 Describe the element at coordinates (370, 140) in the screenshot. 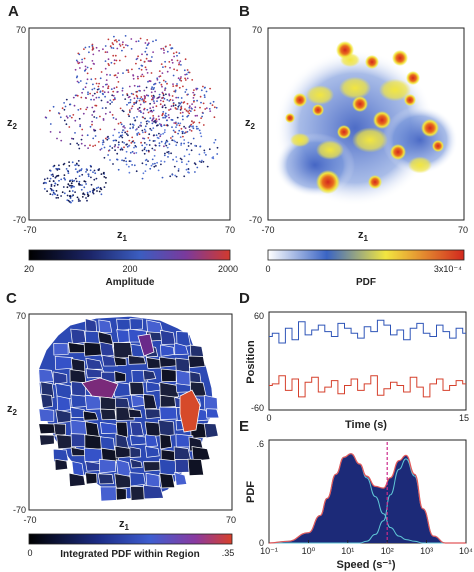

I see `panel-b-warm-region` at that location.